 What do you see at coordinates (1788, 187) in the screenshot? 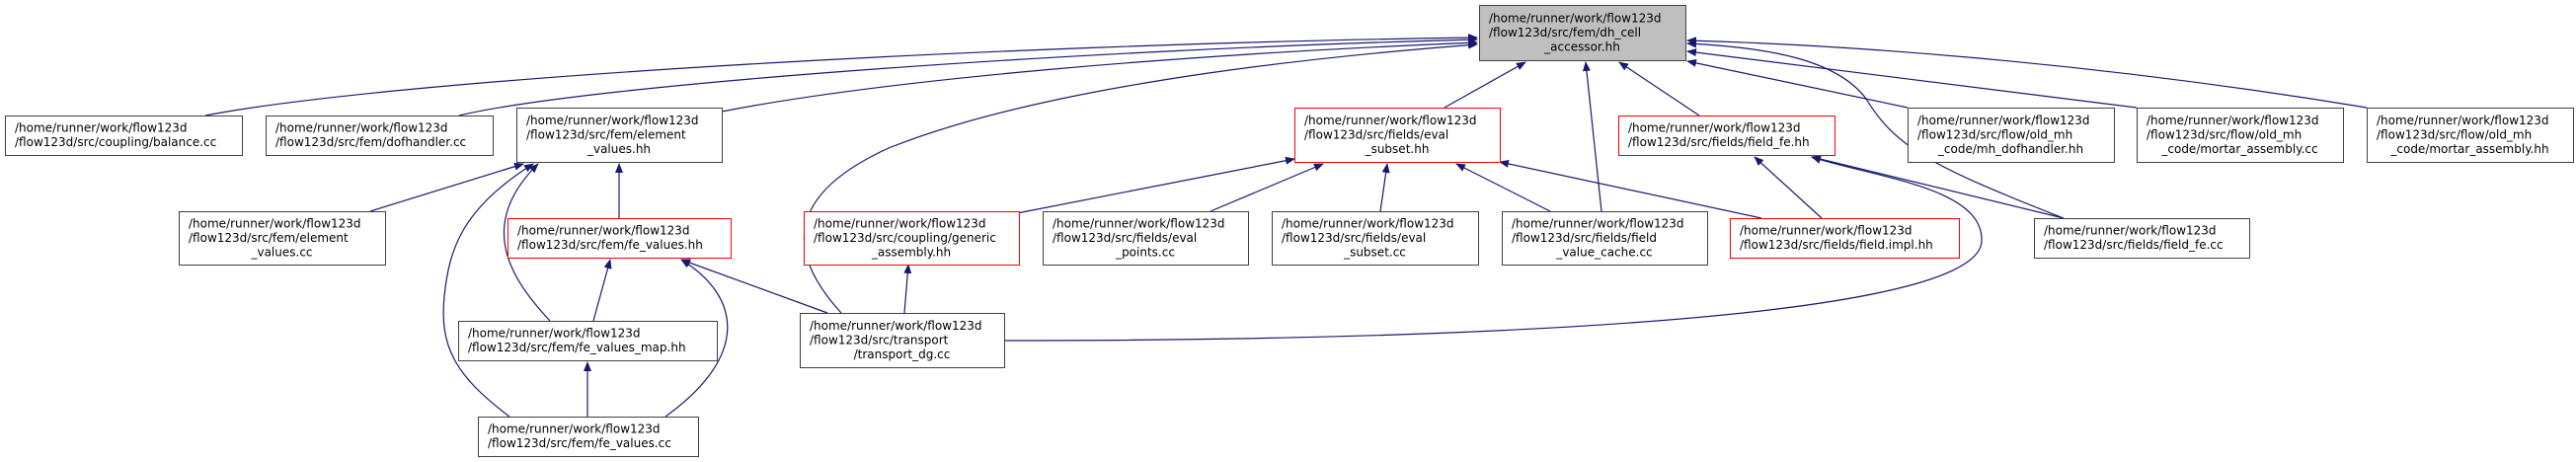
I see `edge-field_impl_hh-to-field_fe_hh` at bounding box center [1788, 187].